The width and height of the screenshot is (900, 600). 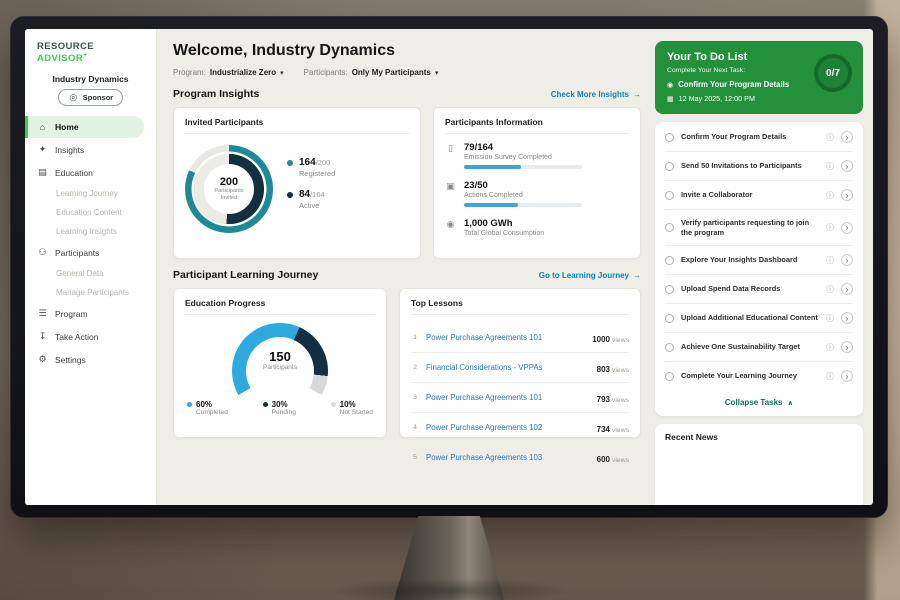 What do you see at coordinates (707, 57) in the screenshot?
I see `todo-title: Your To Do List` at bounding box center [707, 57].